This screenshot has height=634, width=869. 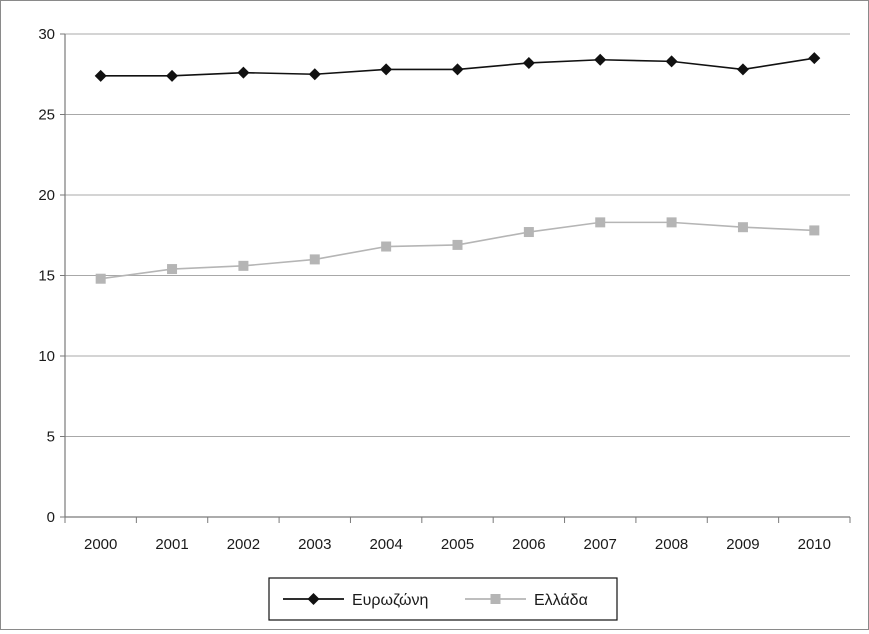 What do you see at coordinates (100, 544) in the screenshot?
I see `x-tick-label: 2000` at bounding box center [100, 544].